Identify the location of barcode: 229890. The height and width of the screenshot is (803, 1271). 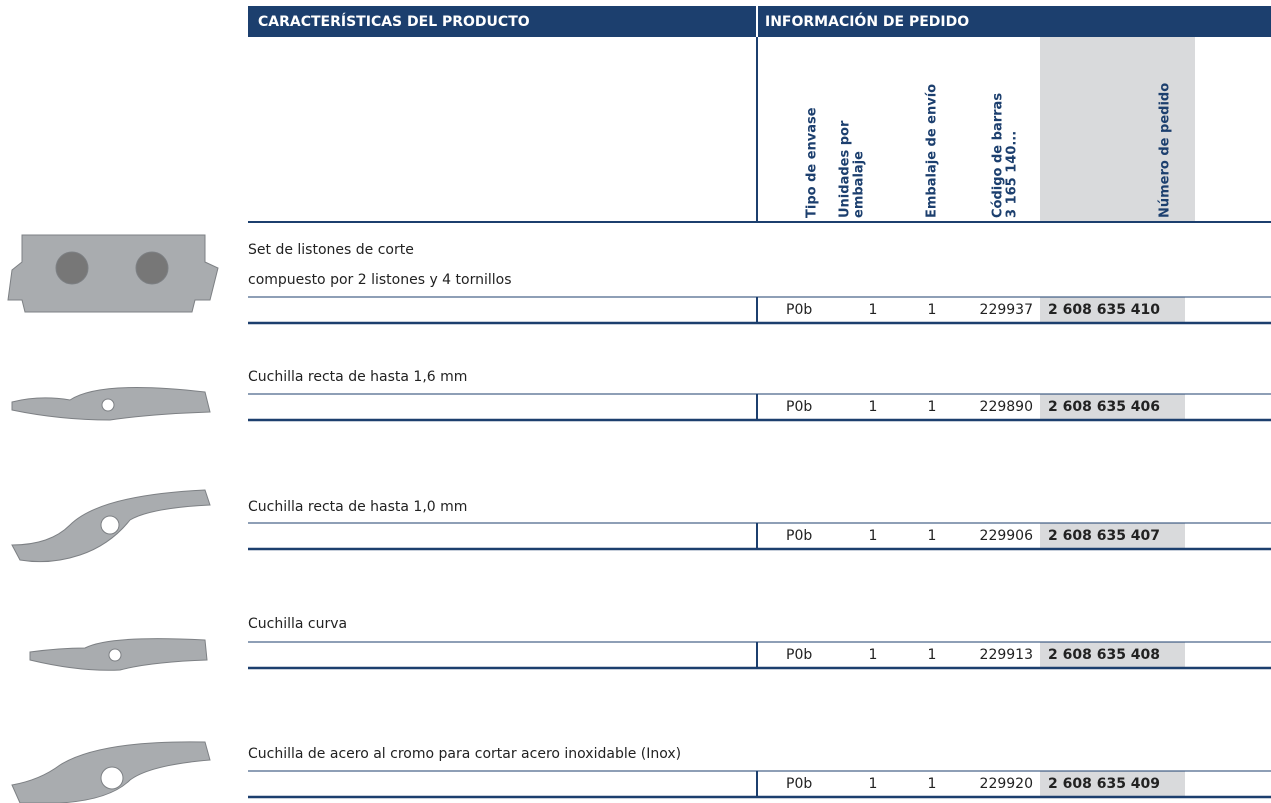
(1006, 407).